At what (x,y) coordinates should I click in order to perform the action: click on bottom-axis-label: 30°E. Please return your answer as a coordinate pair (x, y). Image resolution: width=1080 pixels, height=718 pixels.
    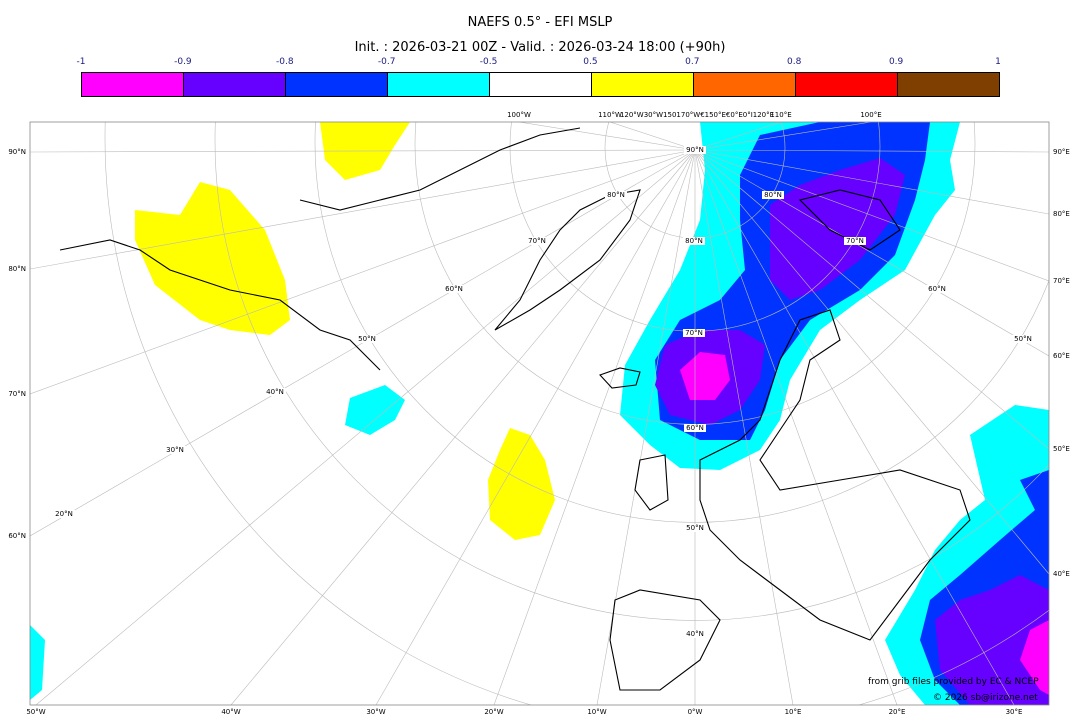
    Looking at the image, I should click on (1014, 712).